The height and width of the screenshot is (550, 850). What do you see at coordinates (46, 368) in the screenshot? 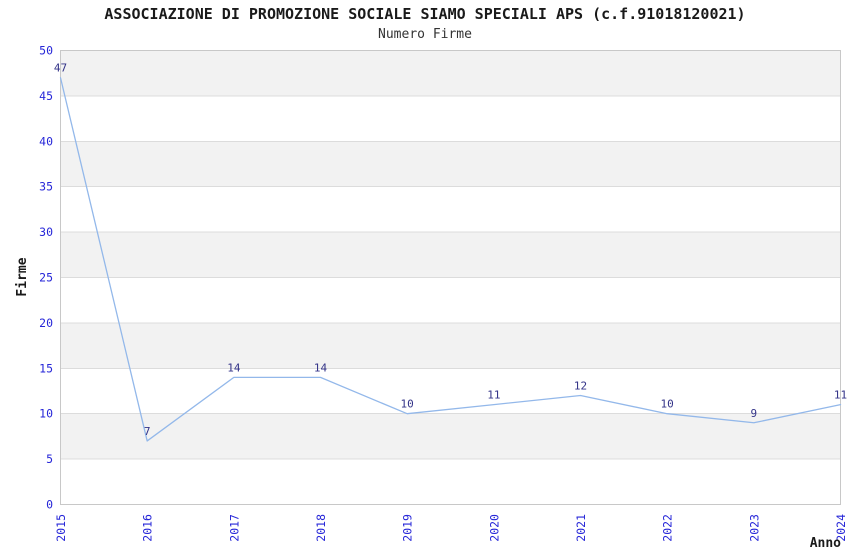
I see `y-tick-label: 15` at bounding box center [46, 368].